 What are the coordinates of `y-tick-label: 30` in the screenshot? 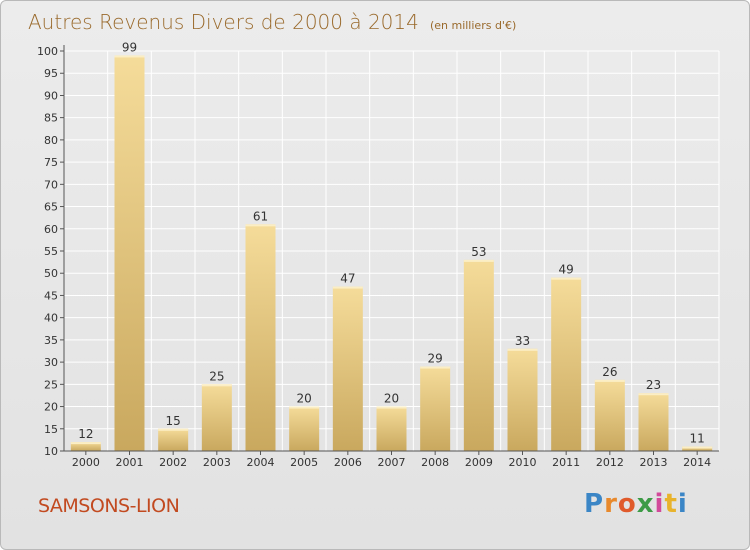 It's located at (51, 362).